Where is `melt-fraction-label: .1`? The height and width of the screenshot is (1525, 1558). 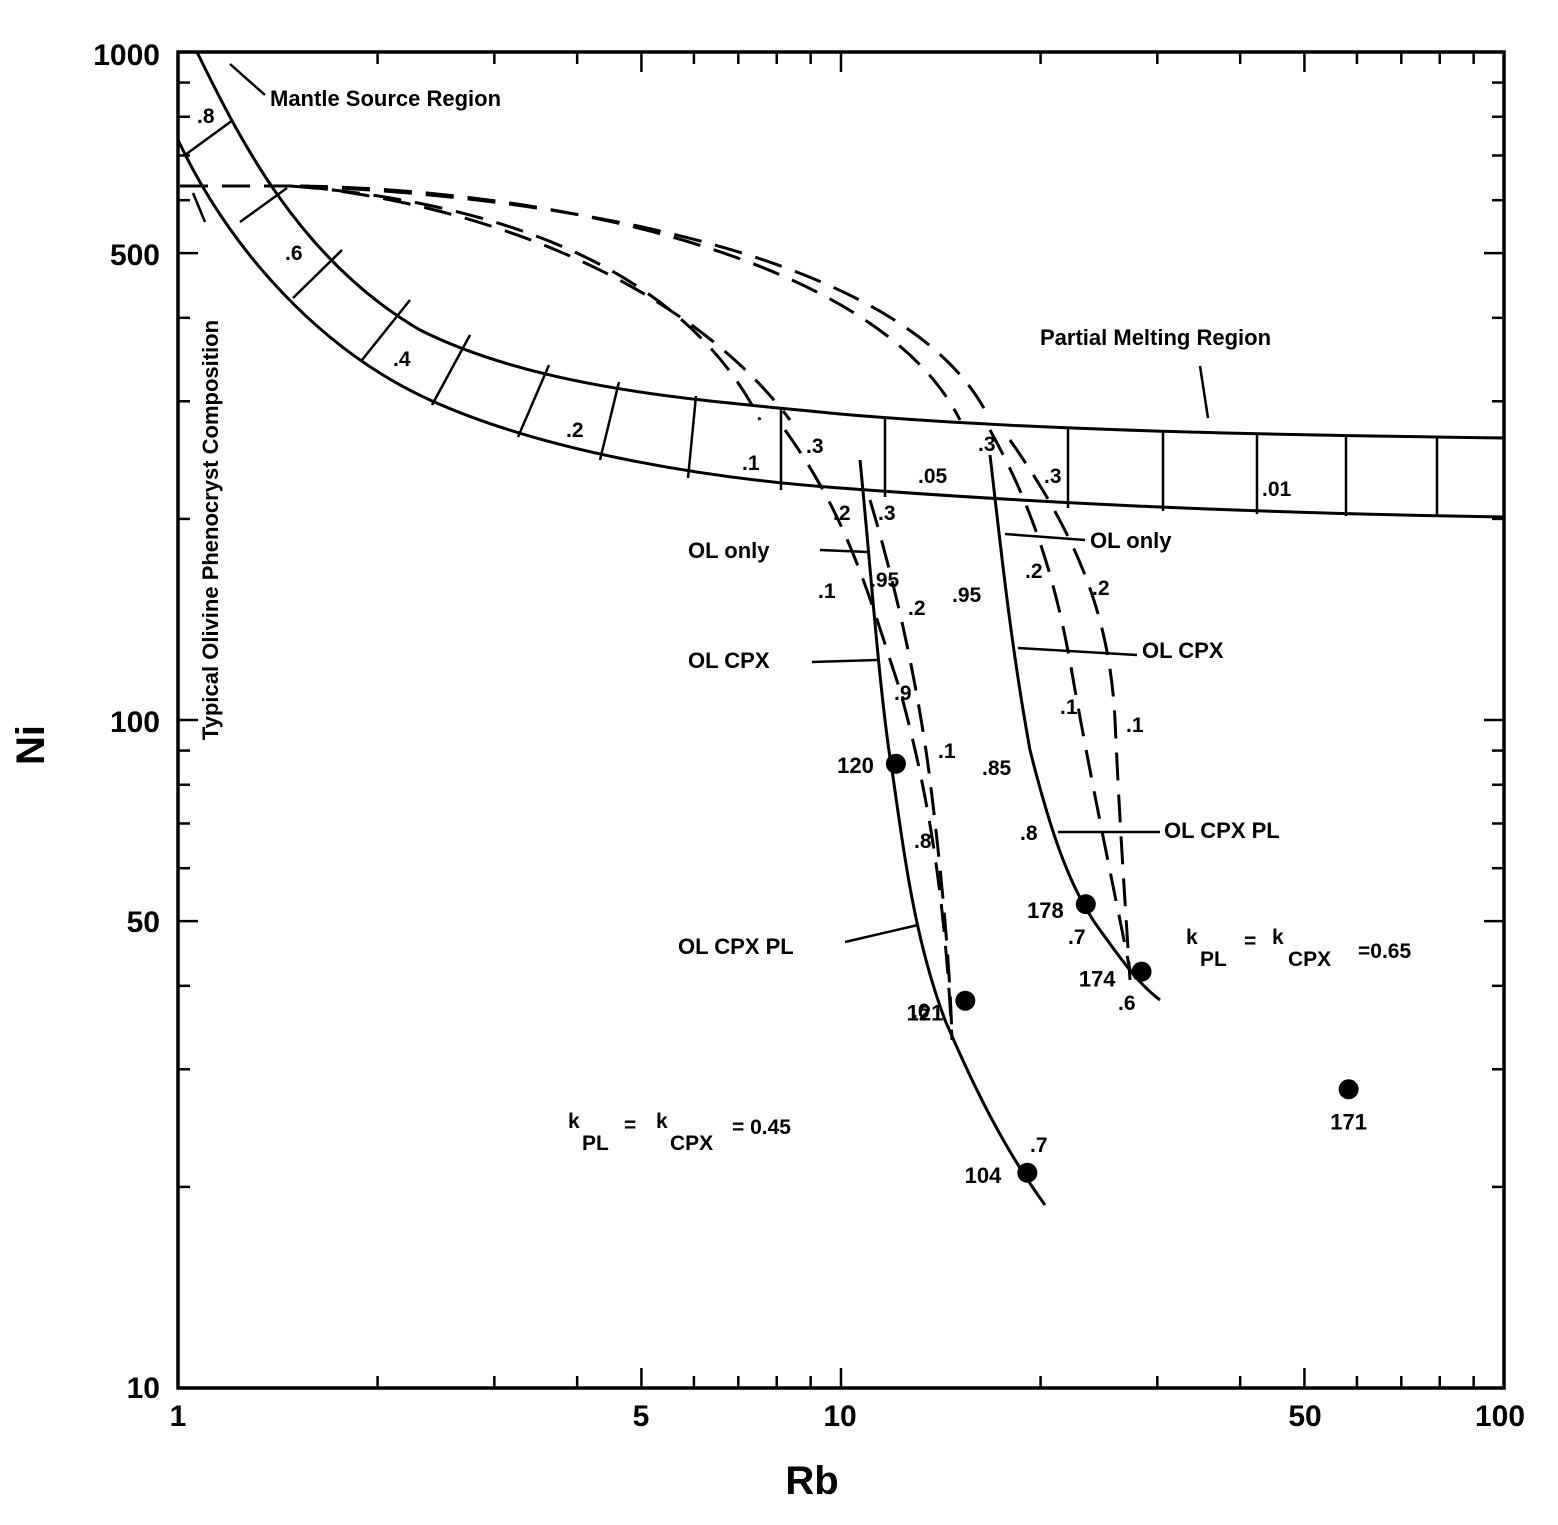
melt-fraction-label: .1 is located at coordinates (751, 463).